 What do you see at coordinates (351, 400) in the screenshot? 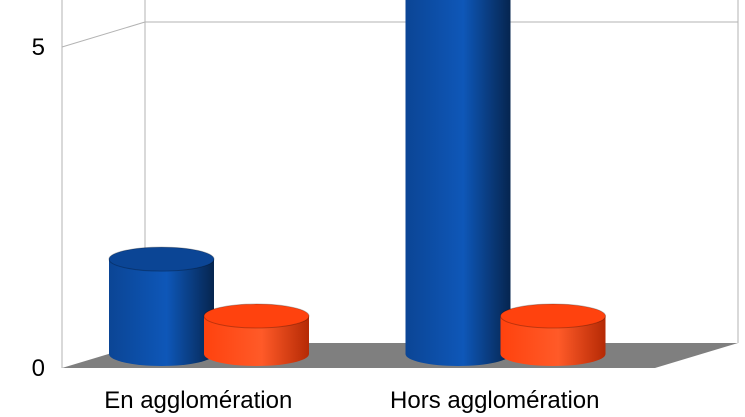
I see `x-axis: En agglomération Hors agglomération` at bounding box center [351, 400].